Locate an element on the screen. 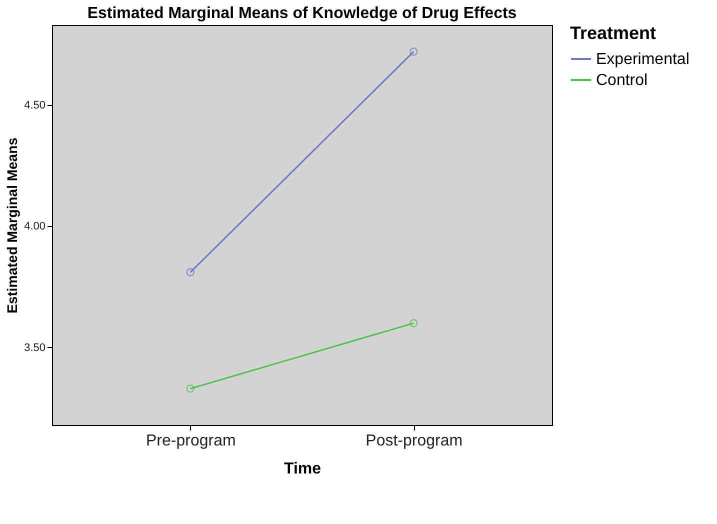  chart-title: Estimated Marginal Means of Knowledge of Drug Effects is located at coordinates (302, 13).